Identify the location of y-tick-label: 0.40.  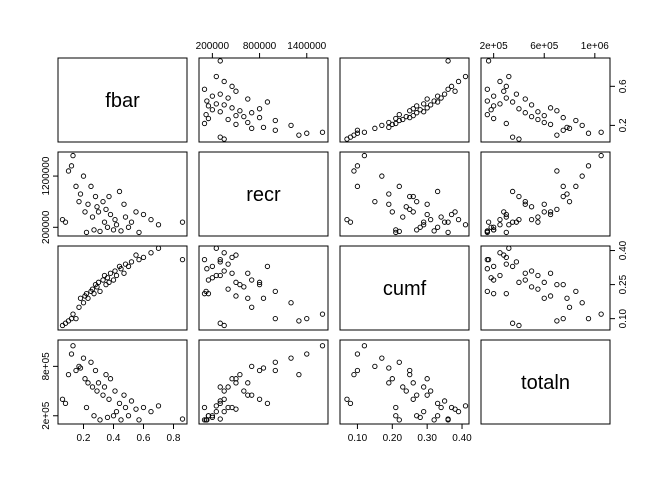
(623, 250).